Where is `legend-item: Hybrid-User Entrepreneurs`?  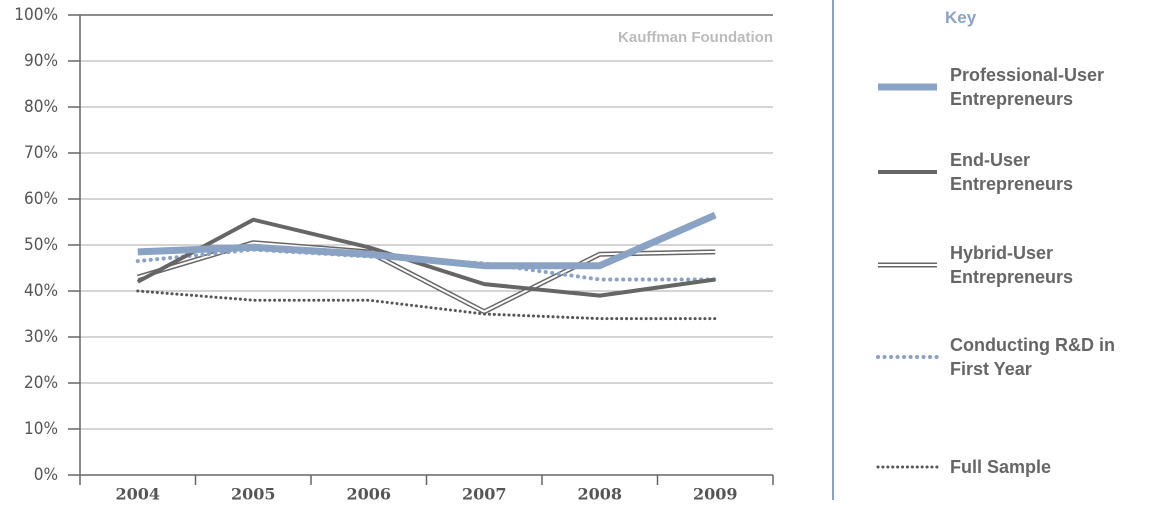
legend-item: Hybrid-User Entrepreneurs is located at coordinates (1017, 265).